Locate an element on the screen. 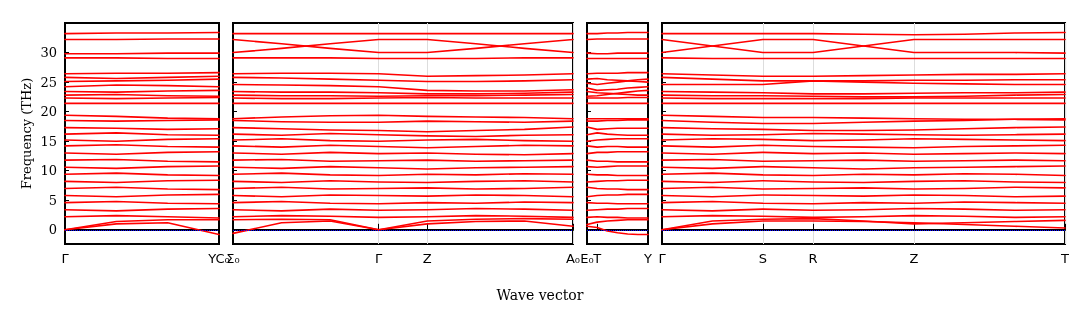  x-tick-label: Y is located at coordinates (648, 258).